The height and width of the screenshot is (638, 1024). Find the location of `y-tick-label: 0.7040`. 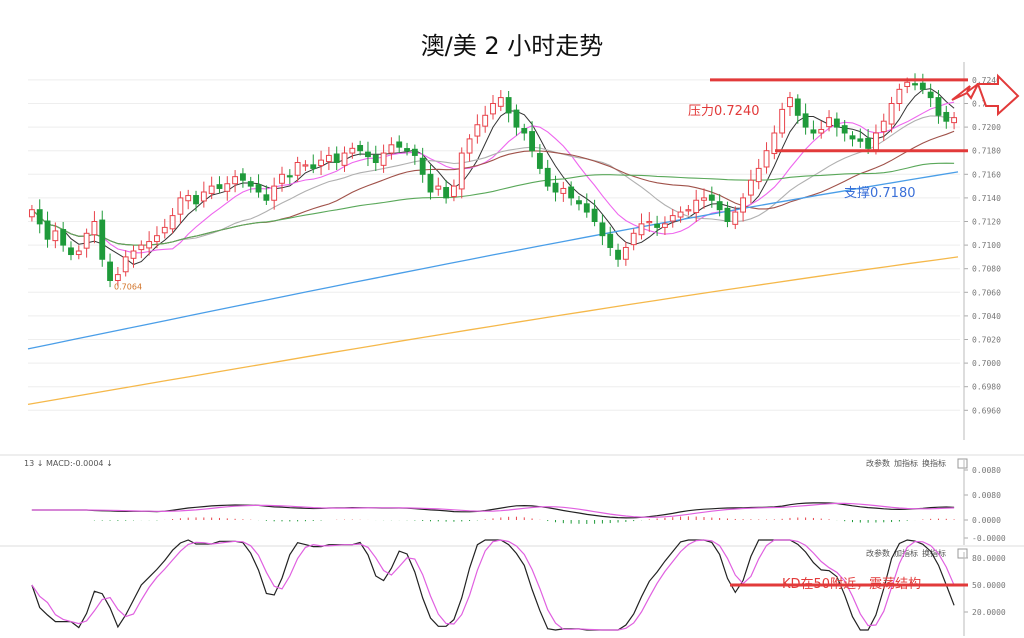

y-tick-label: 0.7040 is located at coordinates (986, 316).